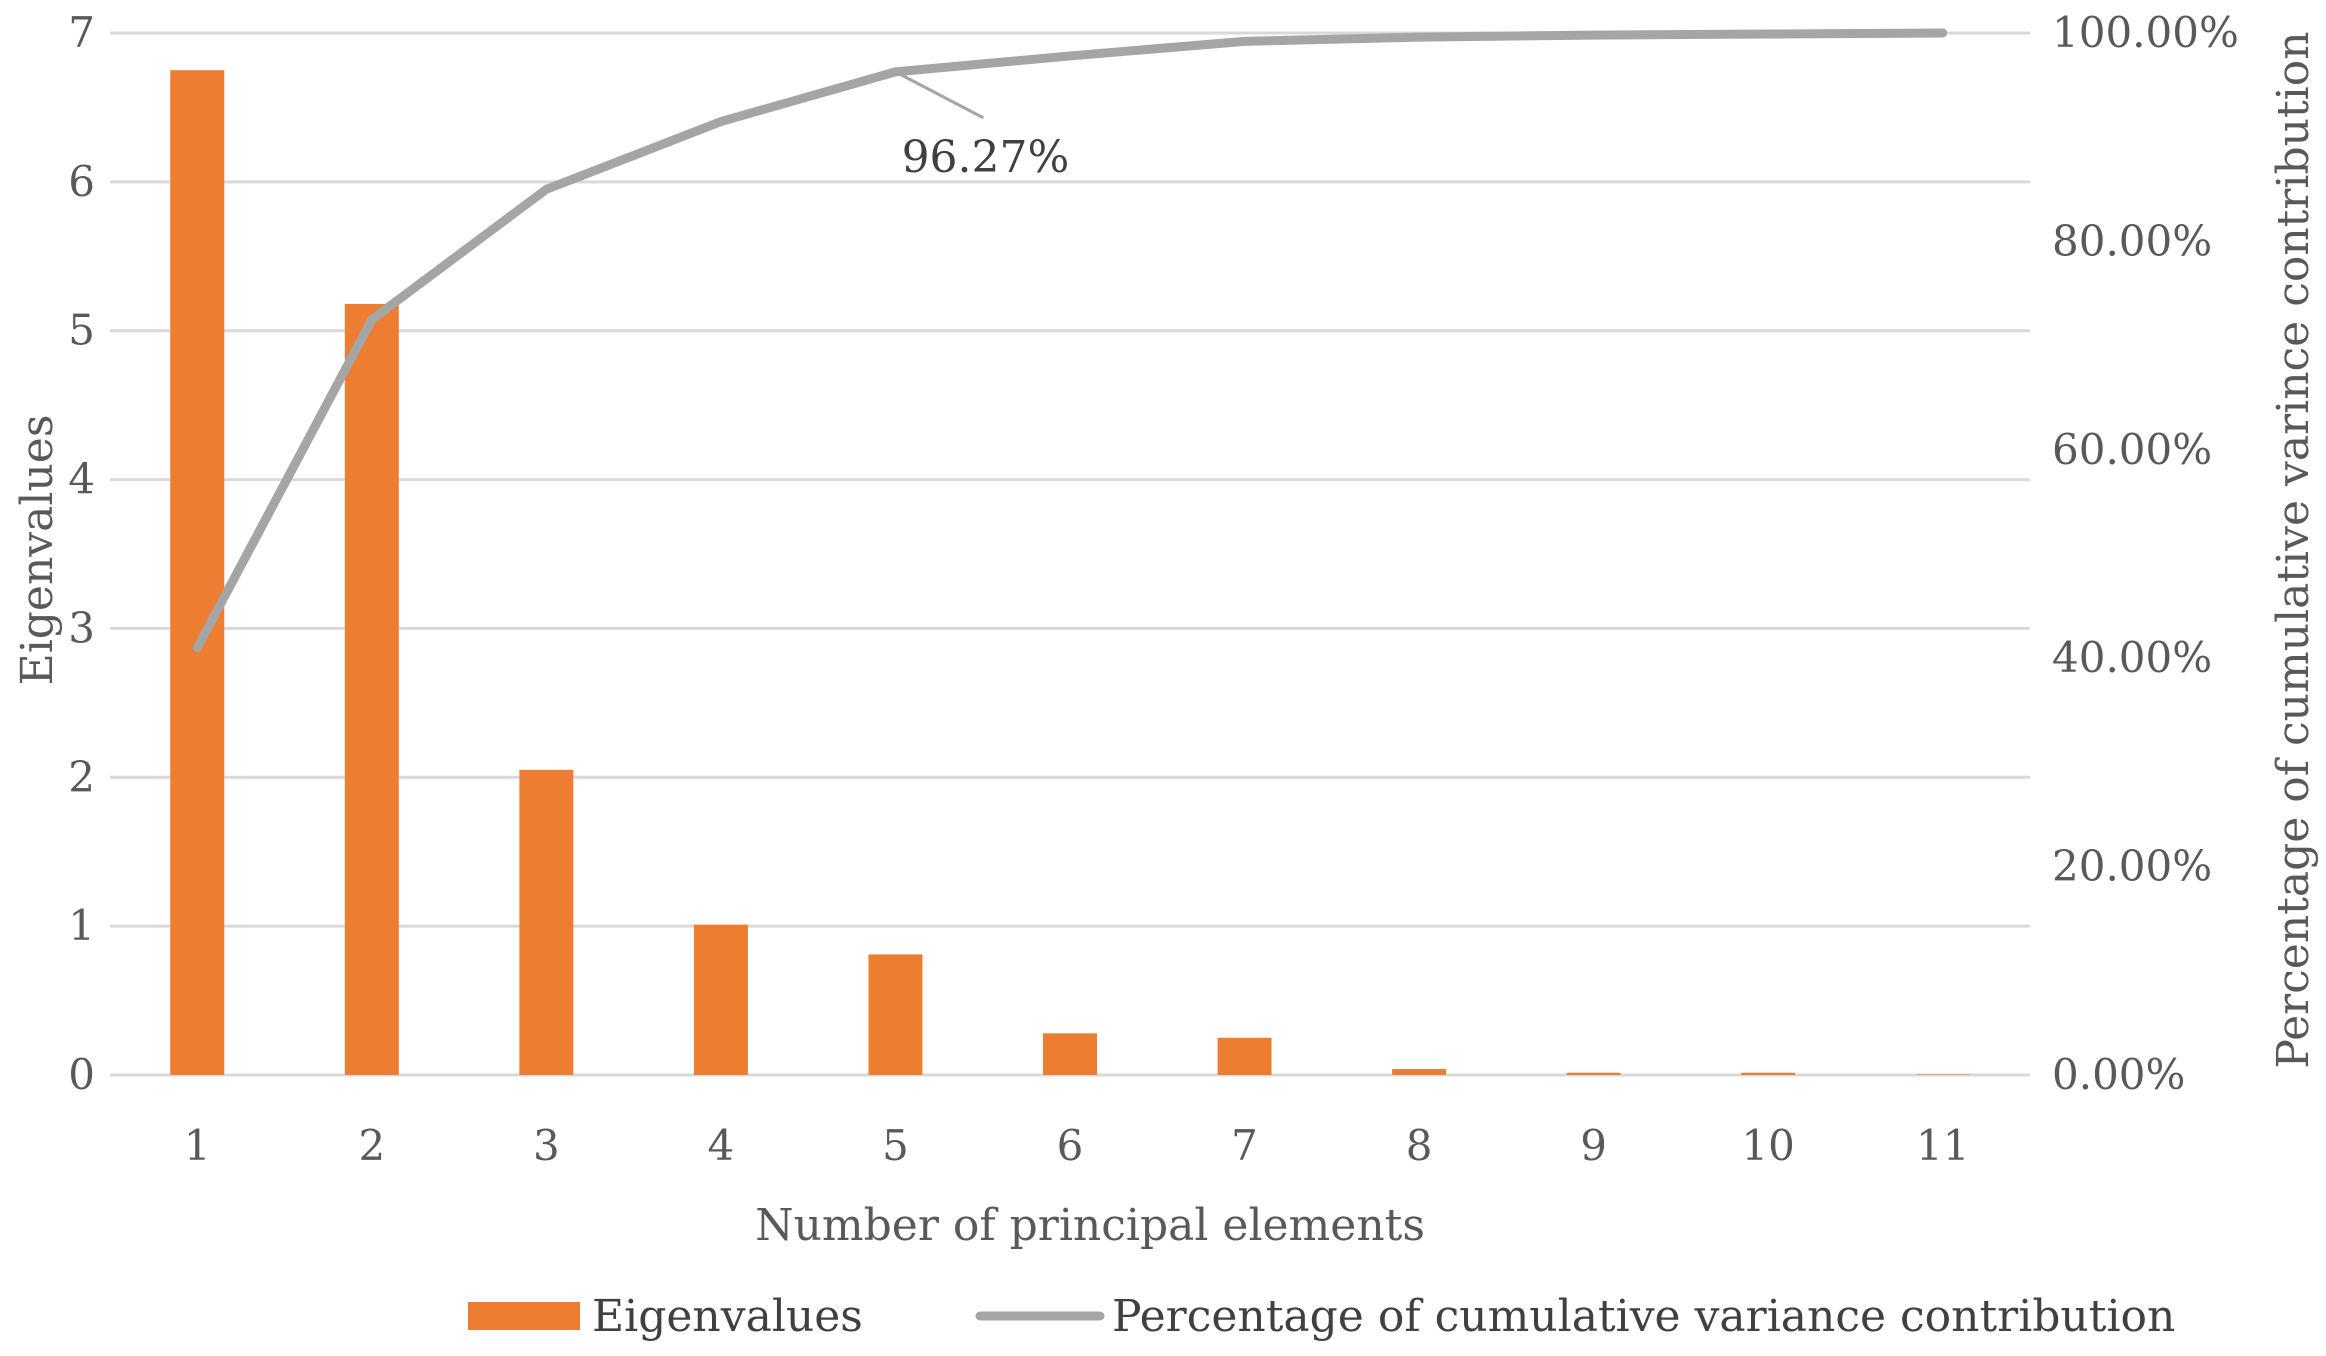 The height and width of the screenshot is (1356, 2326). What do you see at coordinates (2132, 240) in the screenshot?
I see `y2-tick-label: 80.00%` at bounding box center [2132, 240].